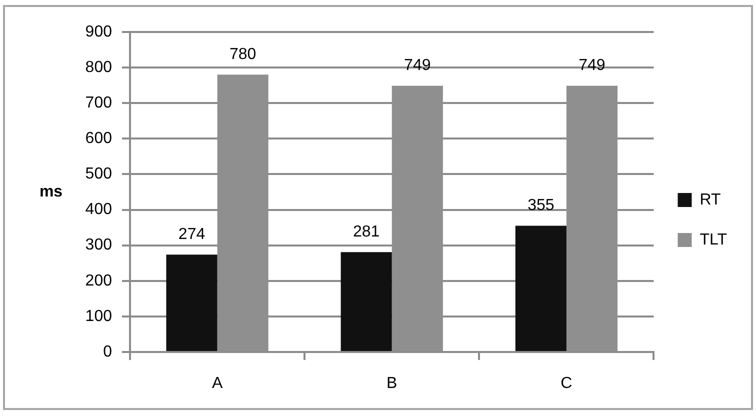  Describe the element at coordinates (98, 281) in the screenshot. I see `y-tick-label: 200` at that location.